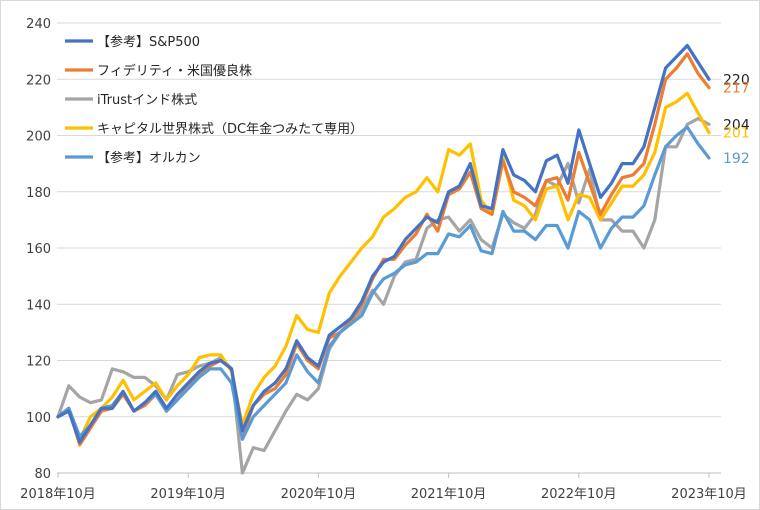  I want to click on x-tick-label: 2018年10月, so click(58, 494).